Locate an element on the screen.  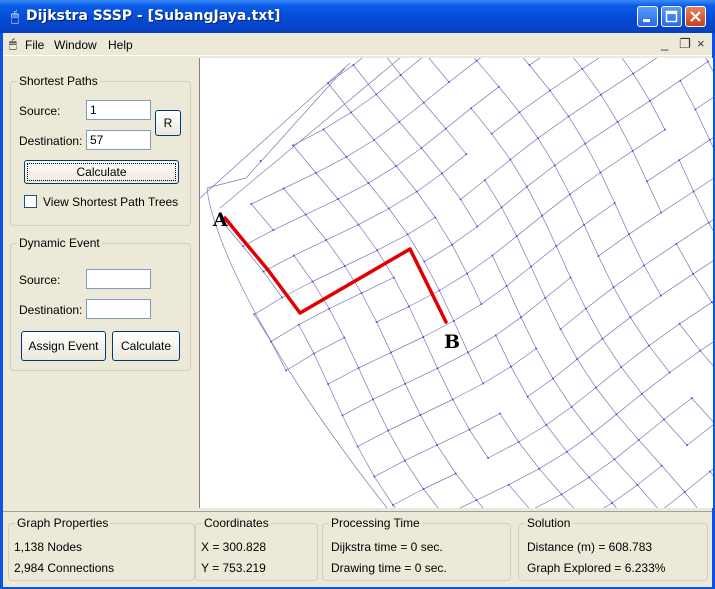
mdi-minimize-button: _ is located at coordinates (665, 43).